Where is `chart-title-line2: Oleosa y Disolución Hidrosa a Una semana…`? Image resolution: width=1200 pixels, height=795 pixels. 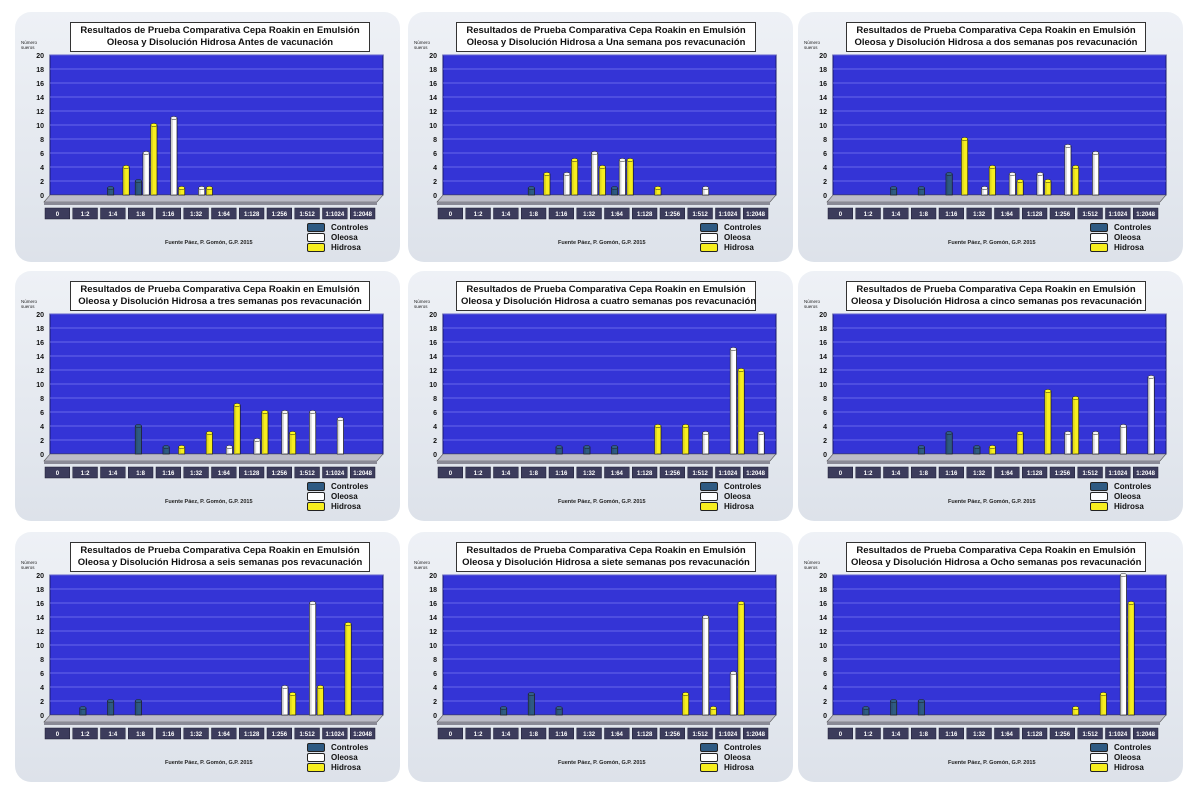
chart-title-line2: Oleosa y Disolución Hidrosa a Una semana… is located at coordinates (606, 42).